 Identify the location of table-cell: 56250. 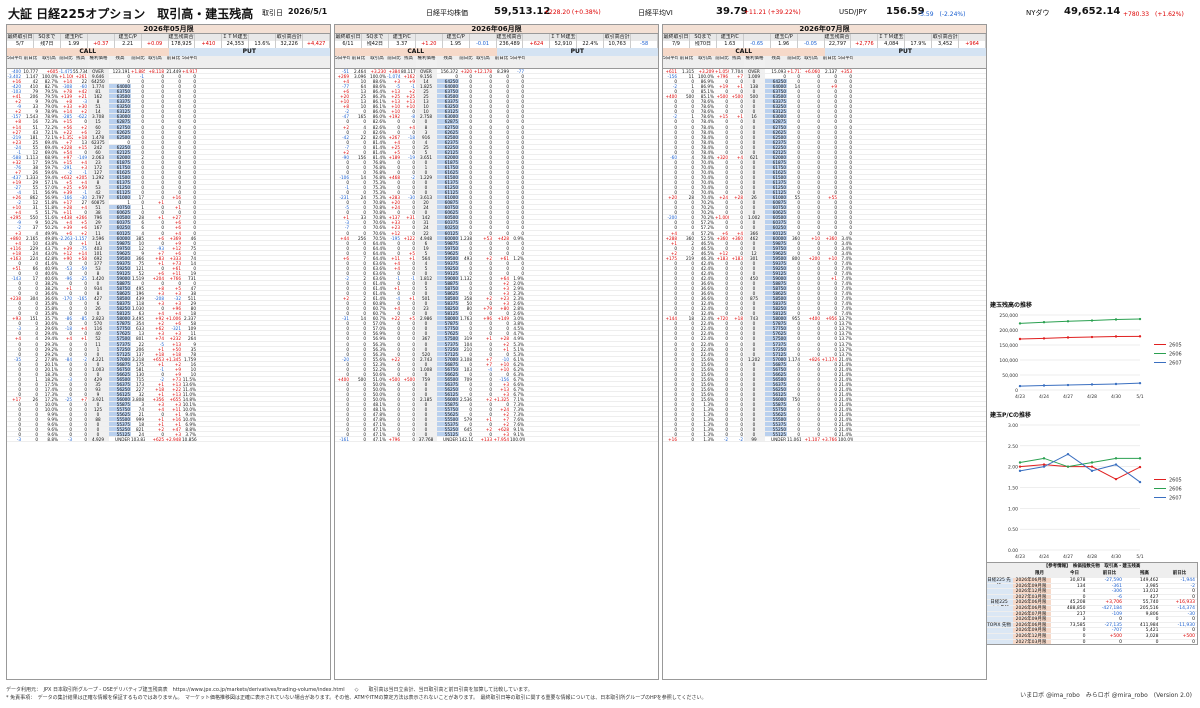
(120, 388).